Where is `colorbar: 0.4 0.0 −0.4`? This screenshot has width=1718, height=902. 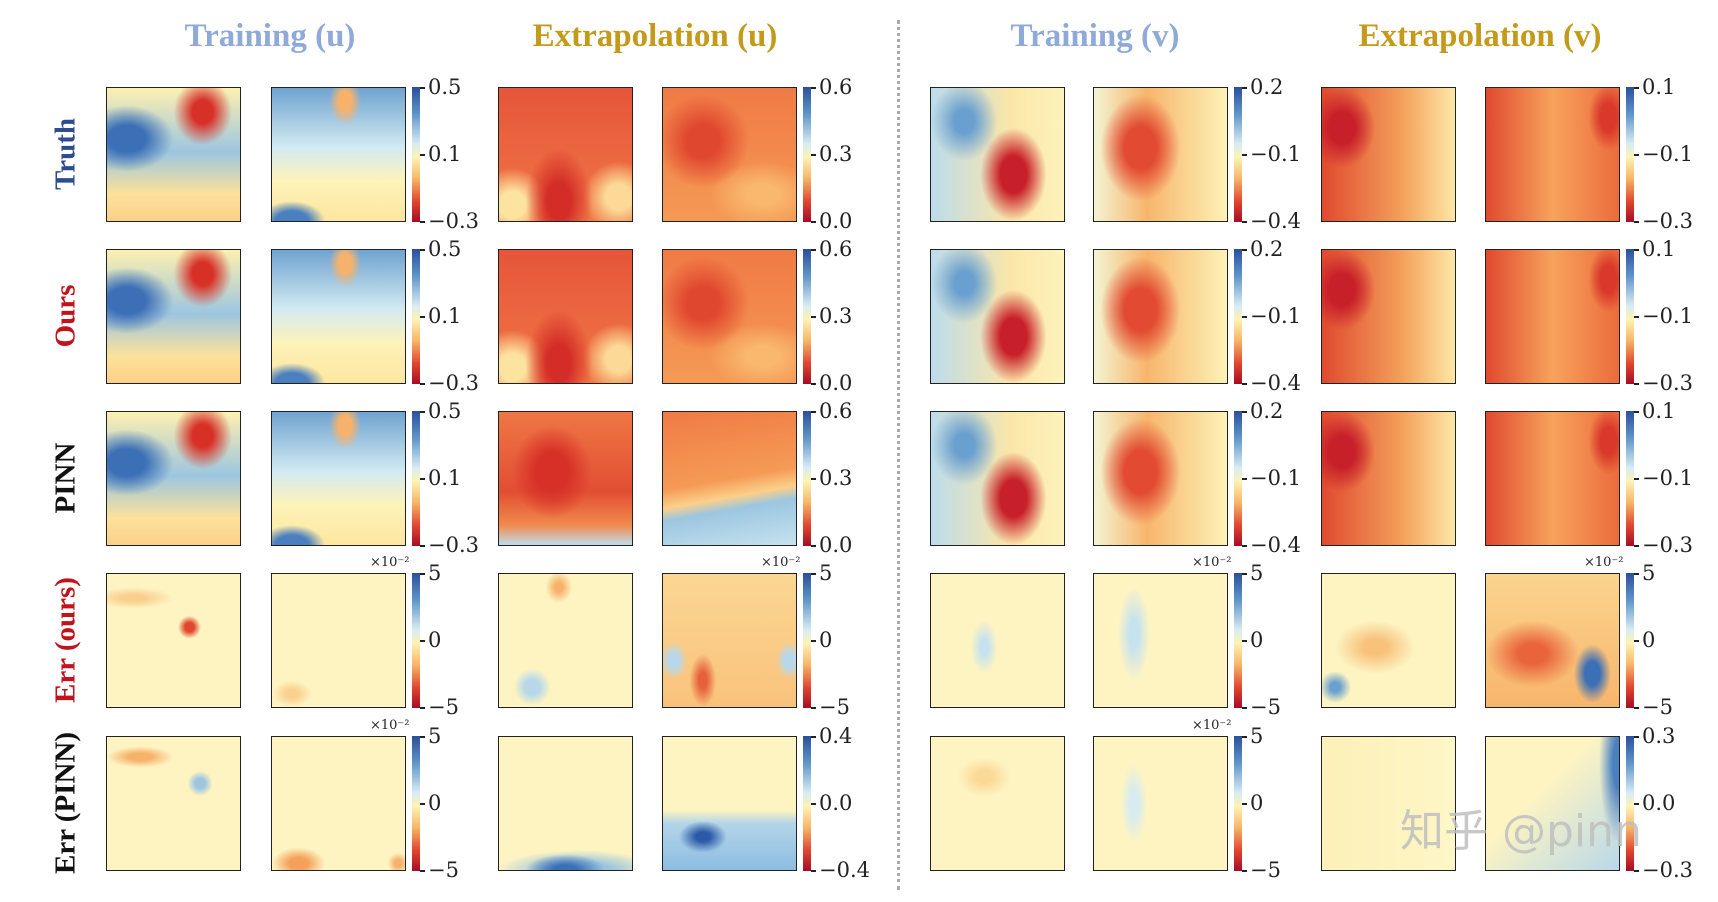
colorbar: 0.4 0.0 −0.4 is located at coordinates (836, 803).